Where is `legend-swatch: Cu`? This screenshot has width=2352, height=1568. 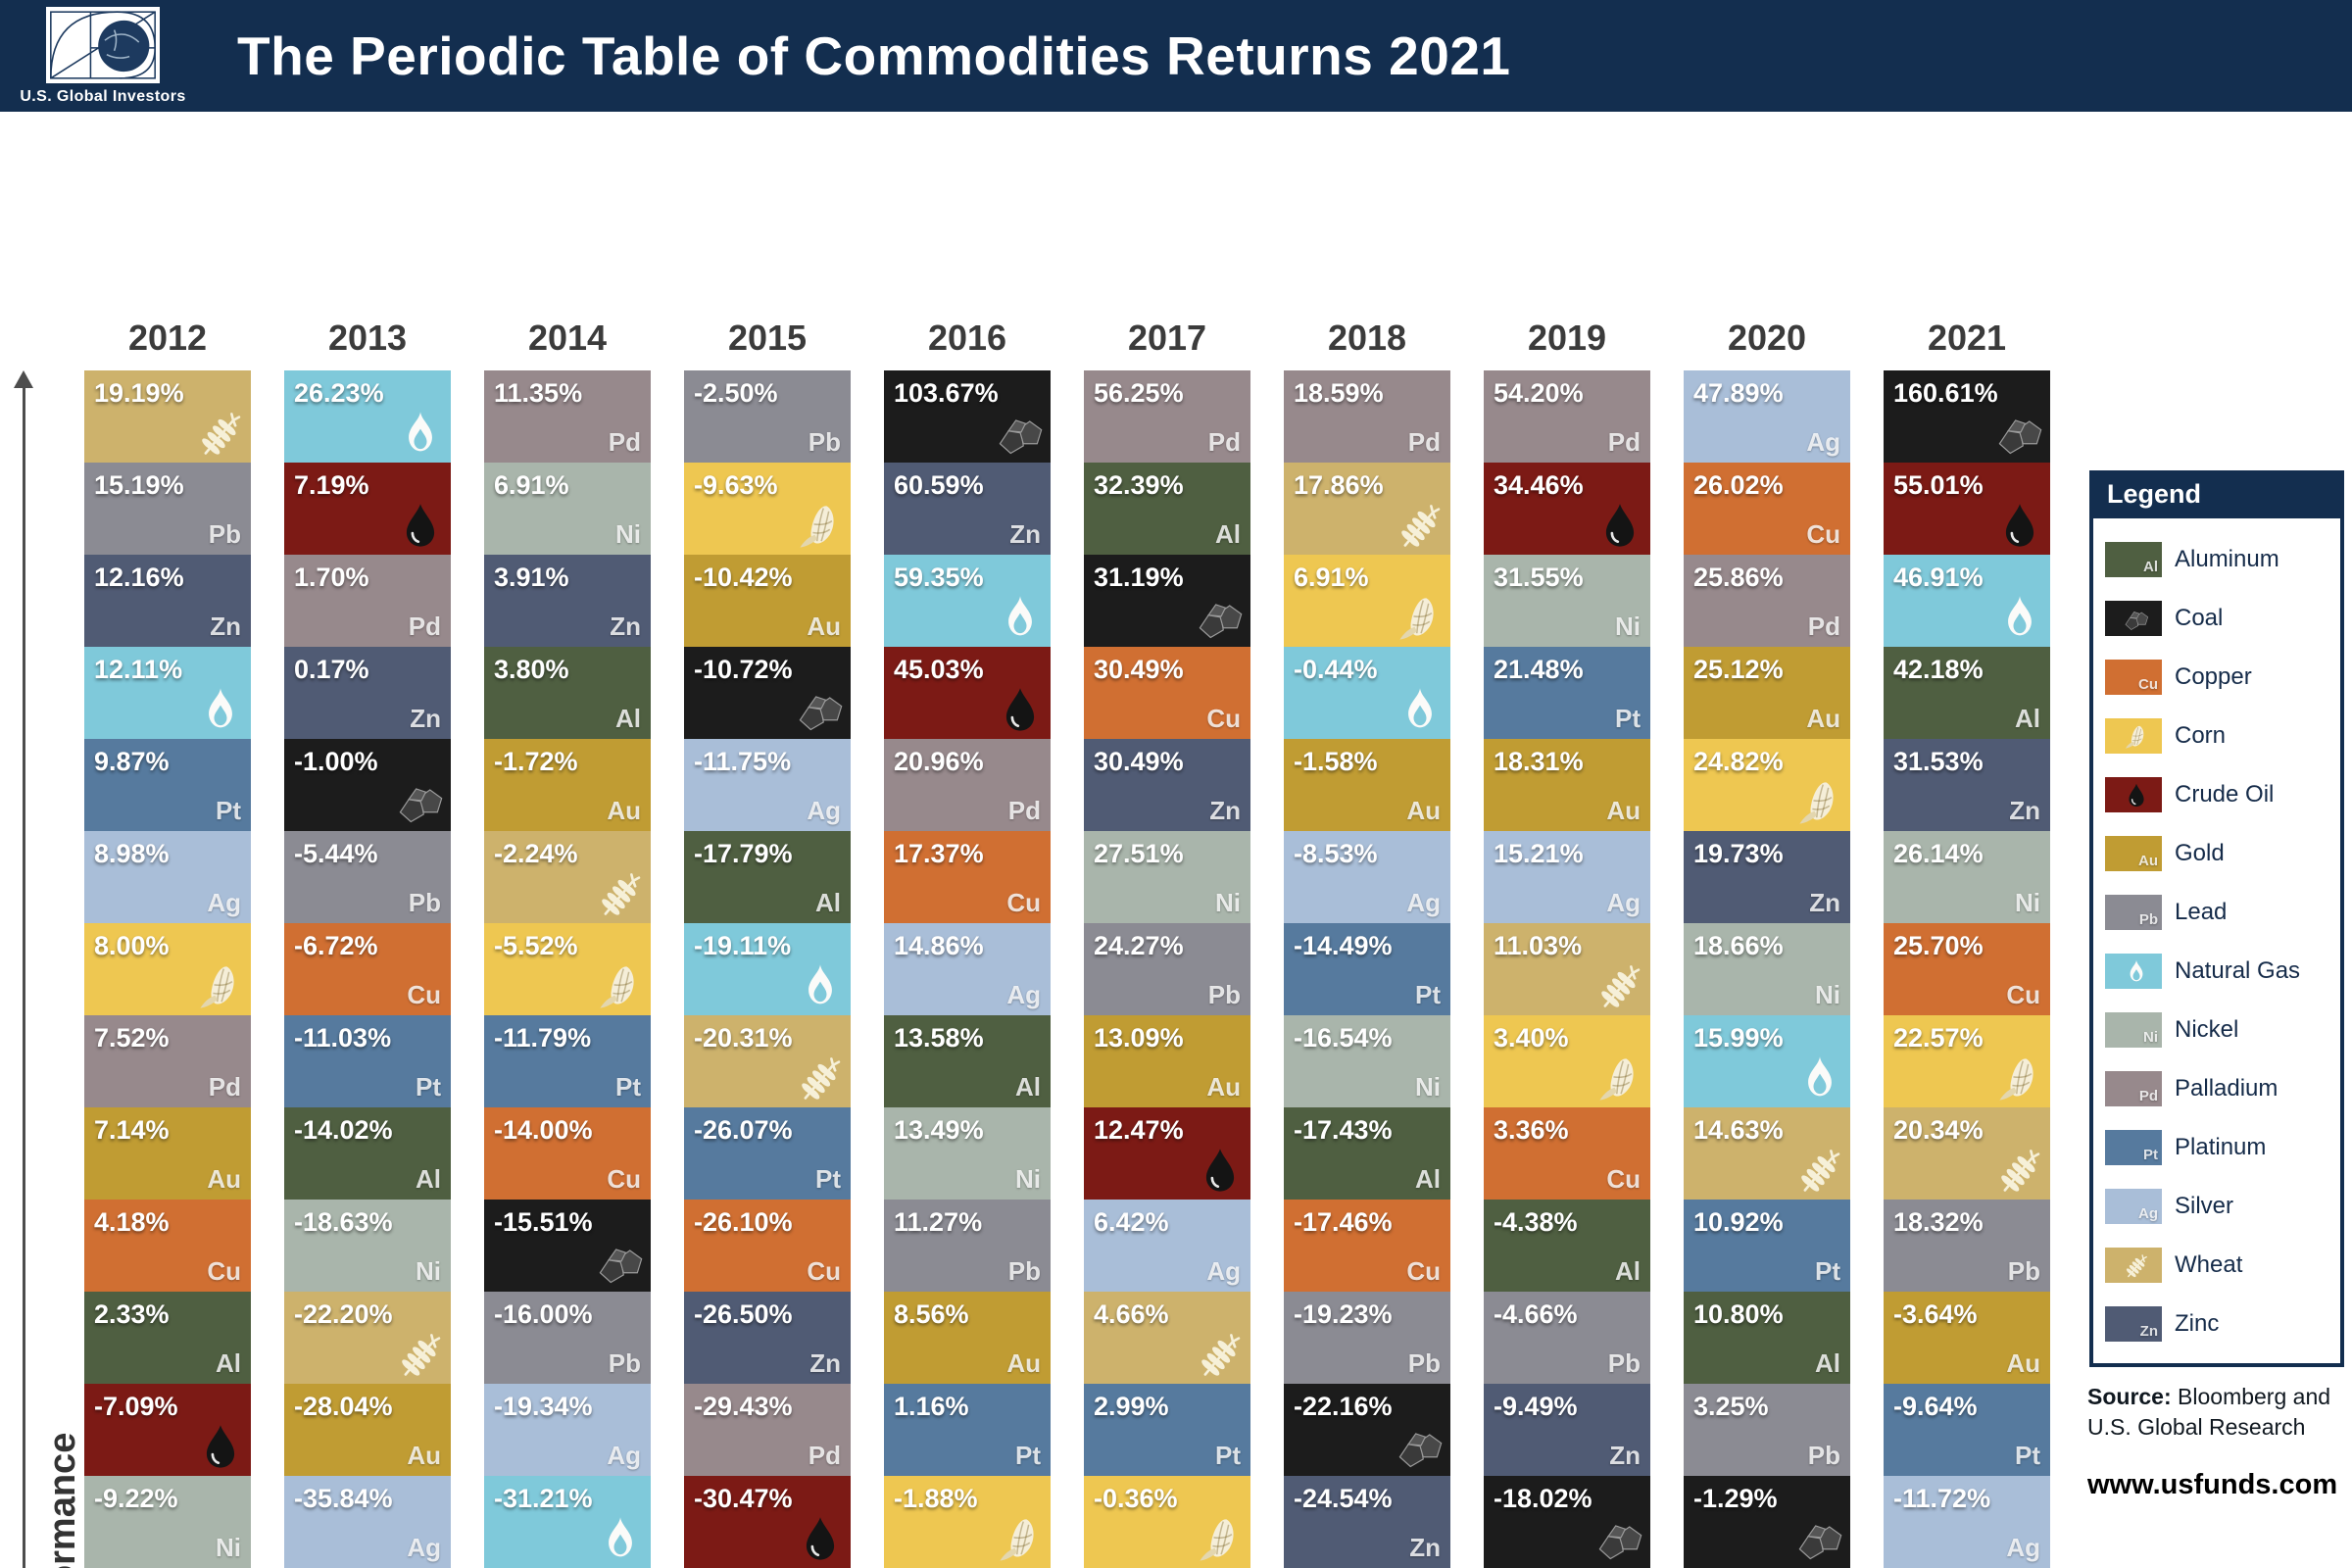
legend-swatch: Cu is located at coordinates (2133, 677).